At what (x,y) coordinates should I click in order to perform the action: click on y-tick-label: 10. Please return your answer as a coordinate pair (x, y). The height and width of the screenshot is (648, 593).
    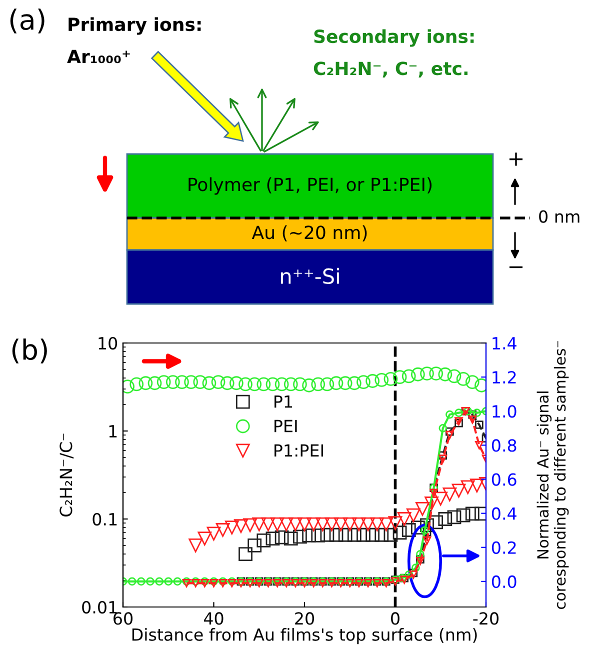
    Looking at the image, I should click on (108, 343).